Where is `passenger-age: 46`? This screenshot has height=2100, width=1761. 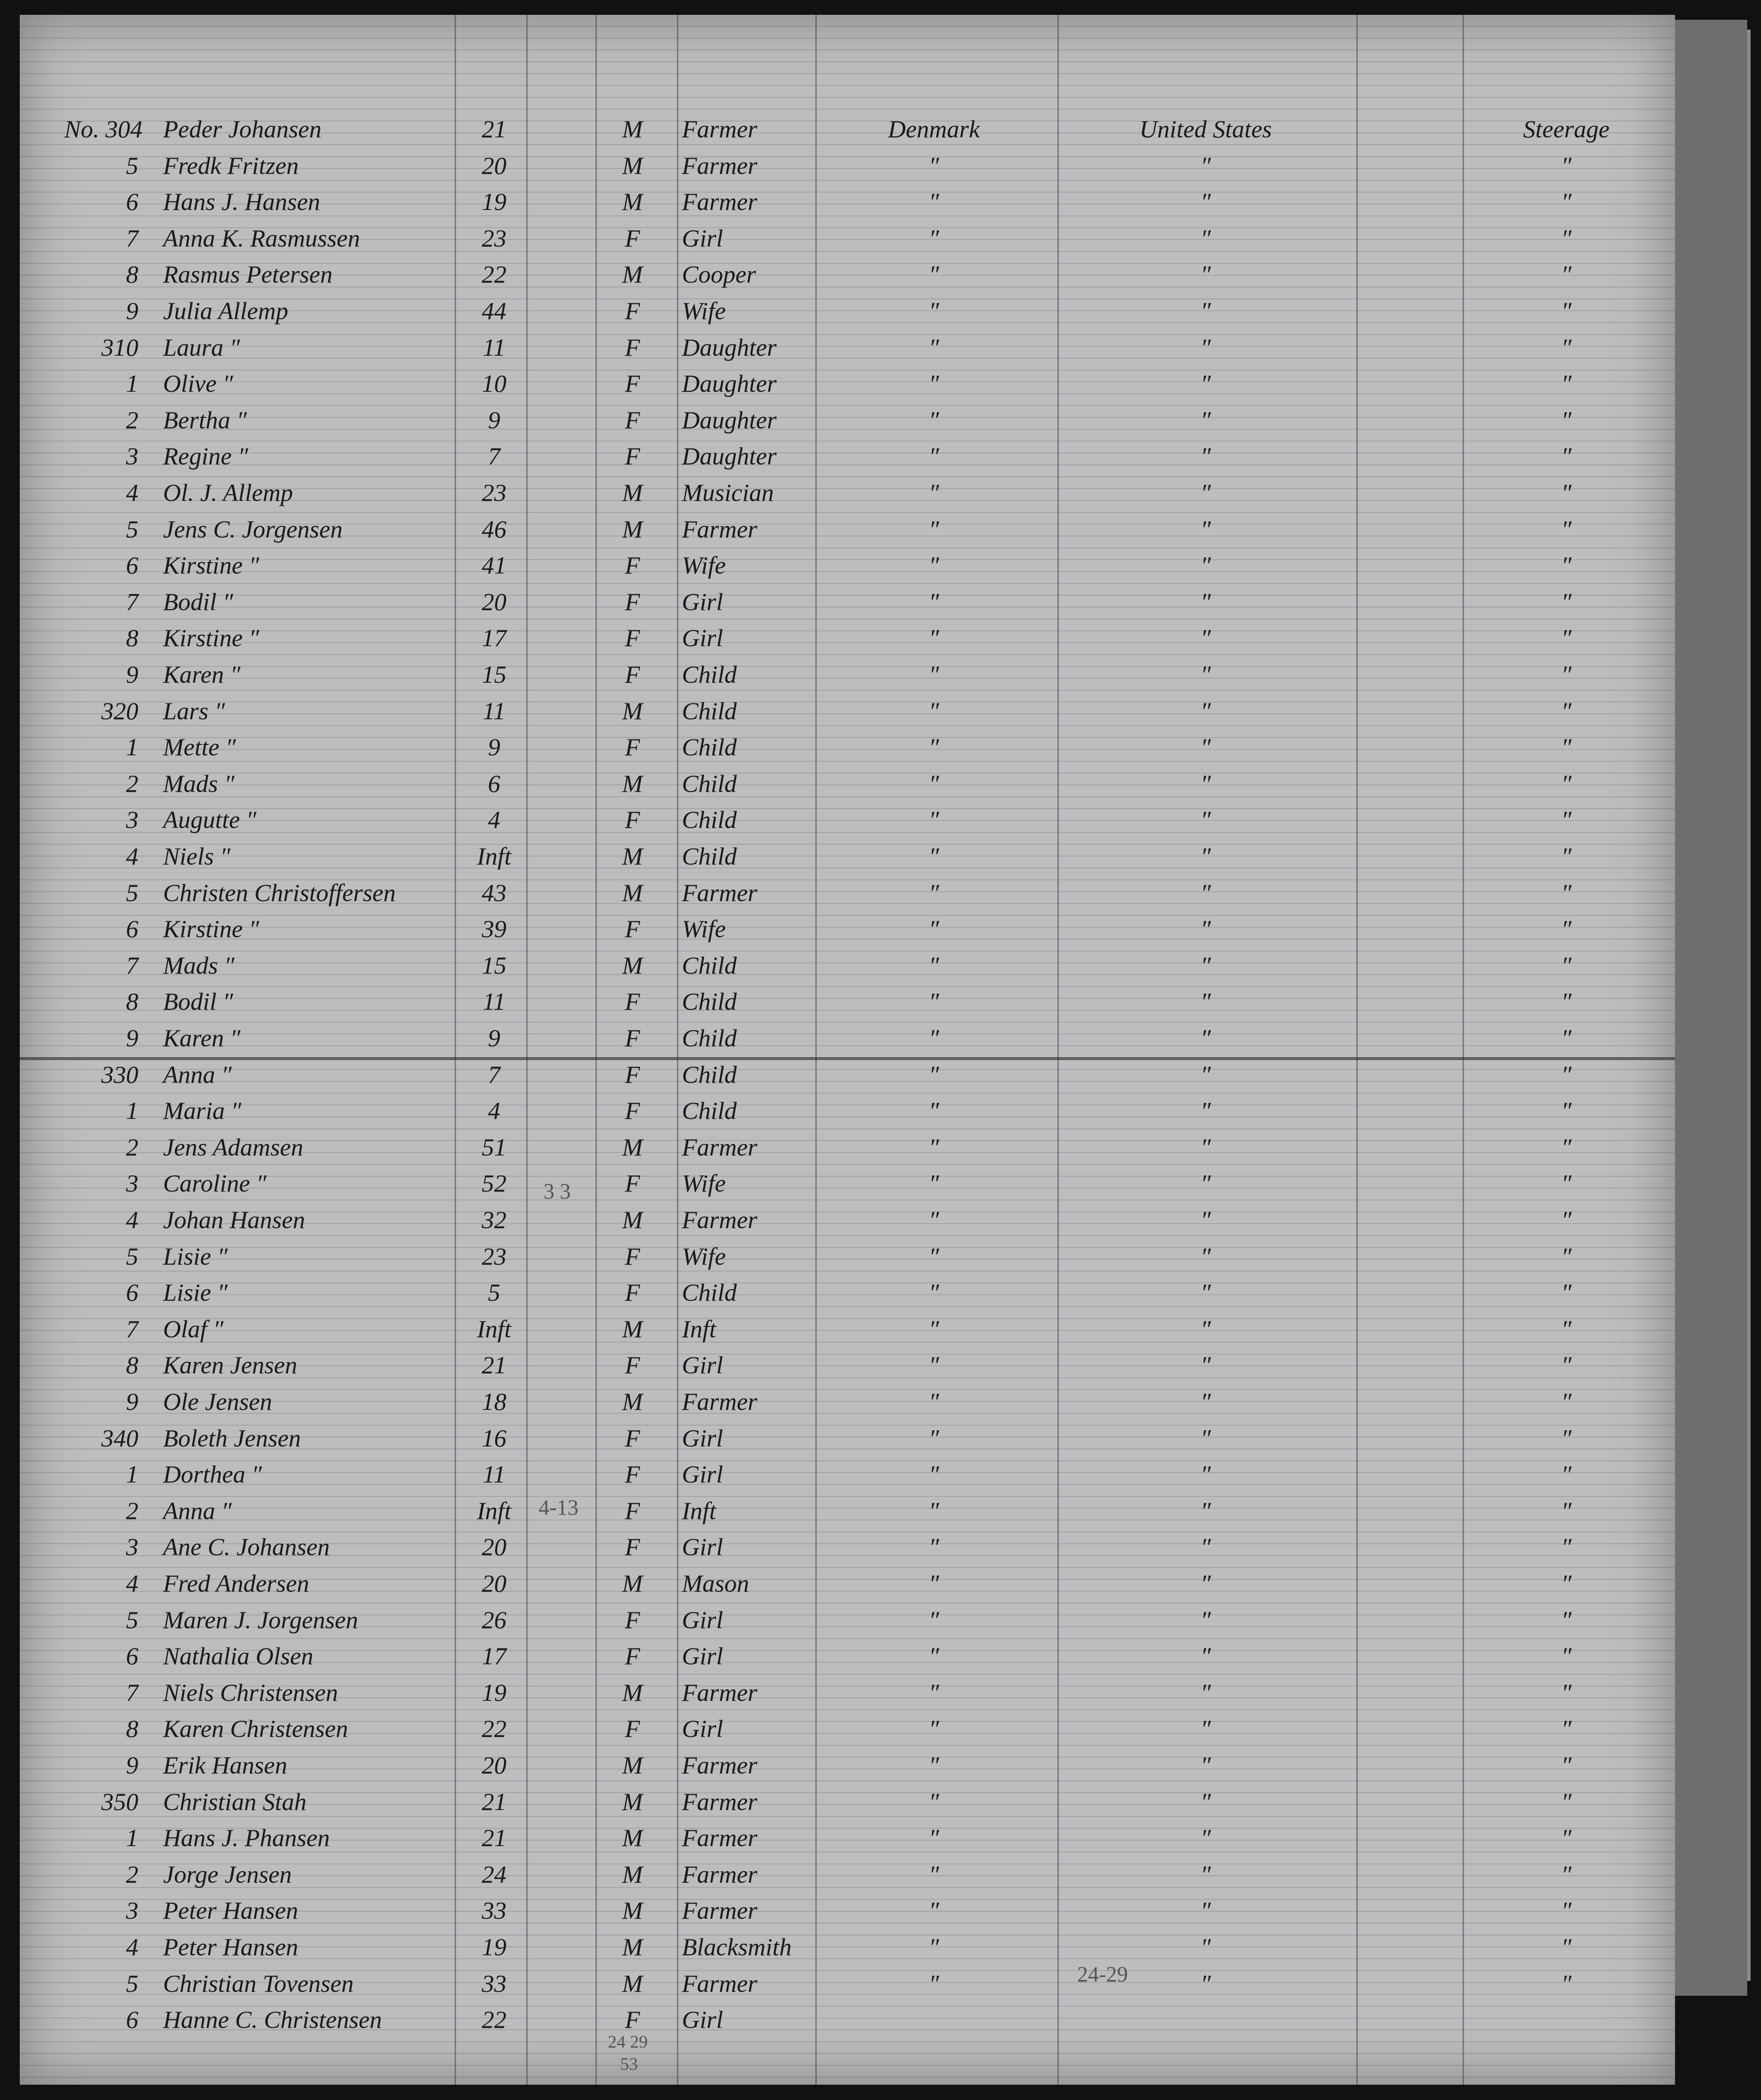
passenger-age: 46 is located at coordinates (494, 529).